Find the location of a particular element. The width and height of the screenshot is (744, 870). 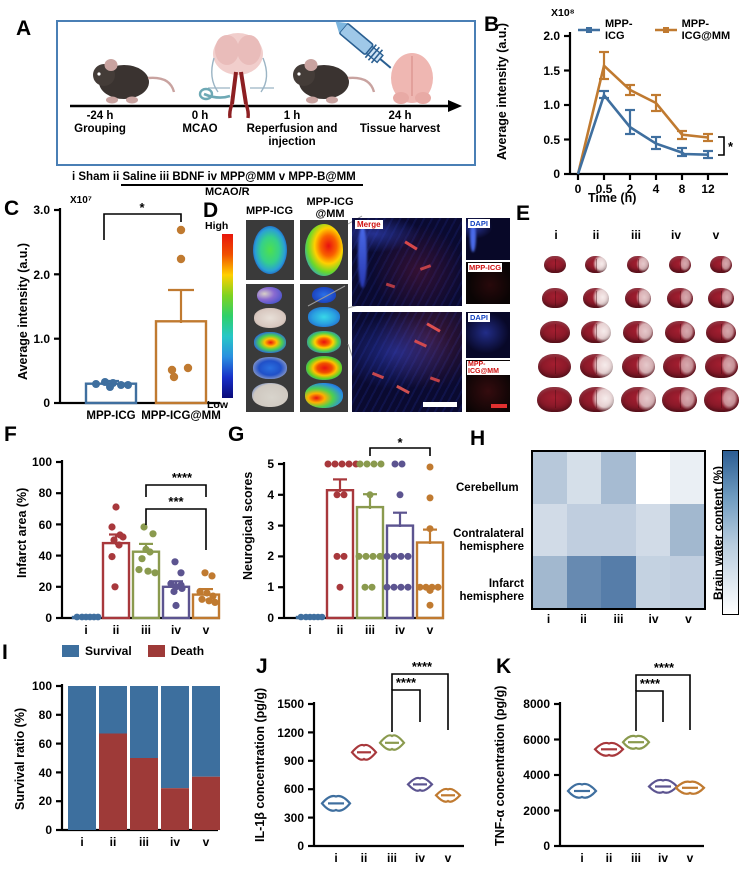

panel-j-violins is located at coordinates (391, 773).